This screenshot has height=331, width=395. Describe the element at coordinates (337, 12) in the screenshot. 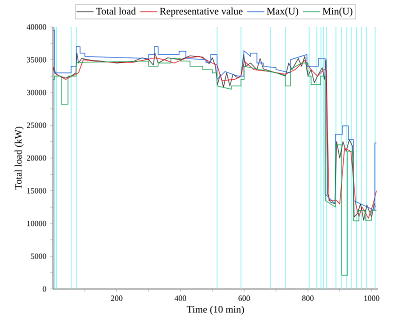

I see `legend-label: Min(U)` at that location.